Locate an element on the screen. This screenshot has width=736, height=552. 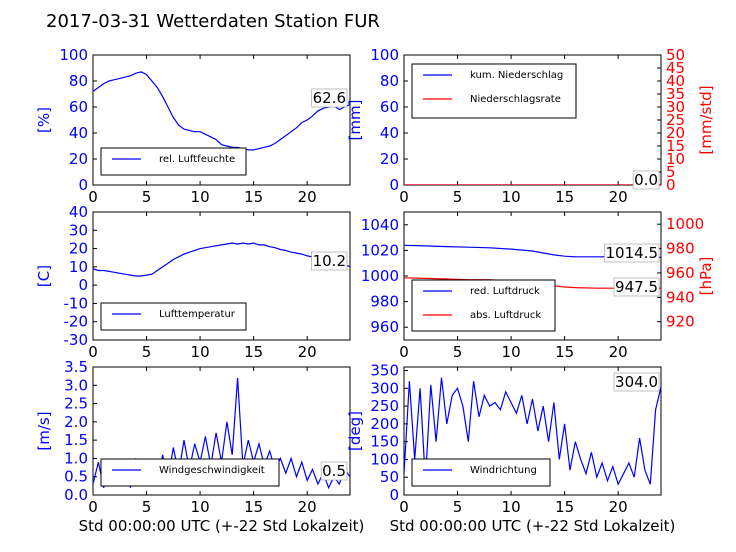
legend-label: red. Luftdruck is located at coordinates (505, 291).